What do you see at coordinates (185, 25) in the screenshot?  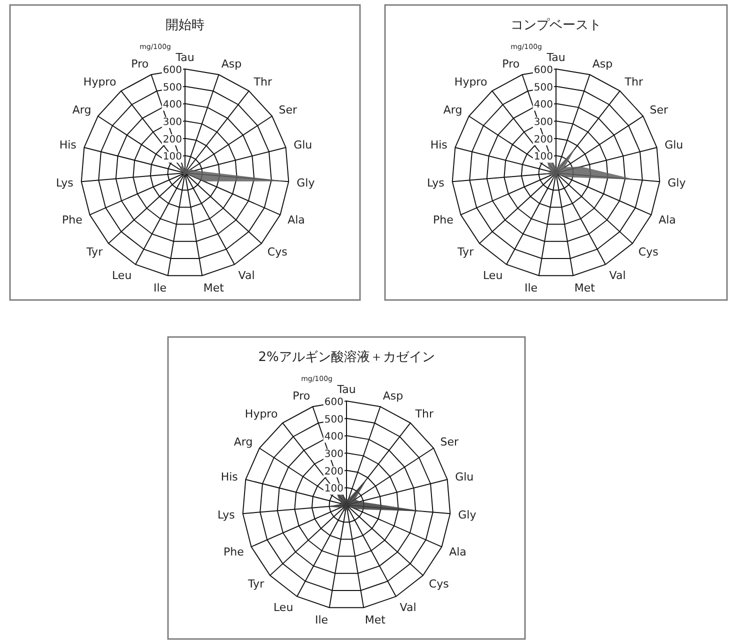 I see `chart-title: 開始時` at bounding box center [185, 25].